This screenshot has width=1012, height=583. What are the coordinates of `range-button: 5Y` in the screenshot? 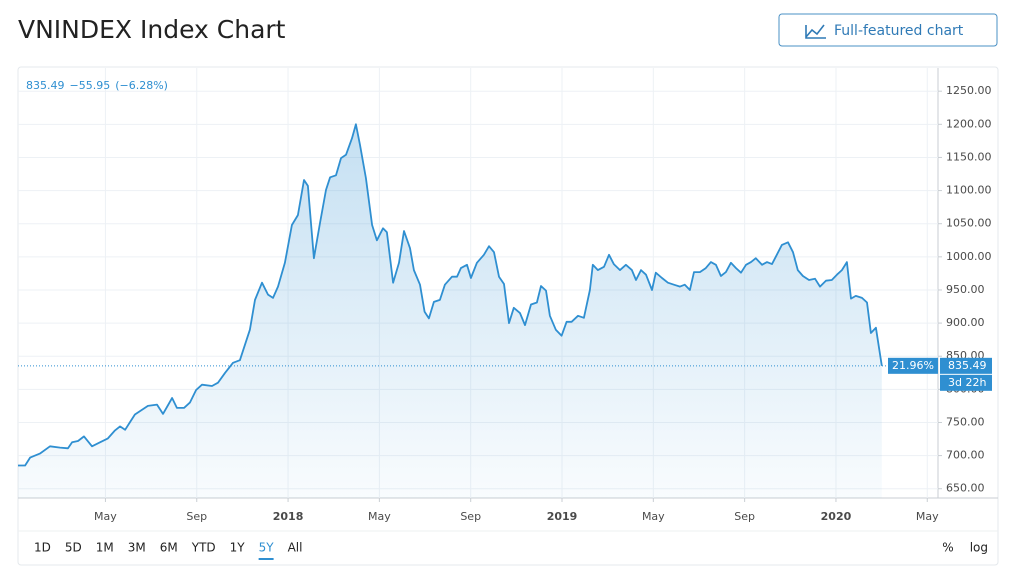 It's located at (267, 548).